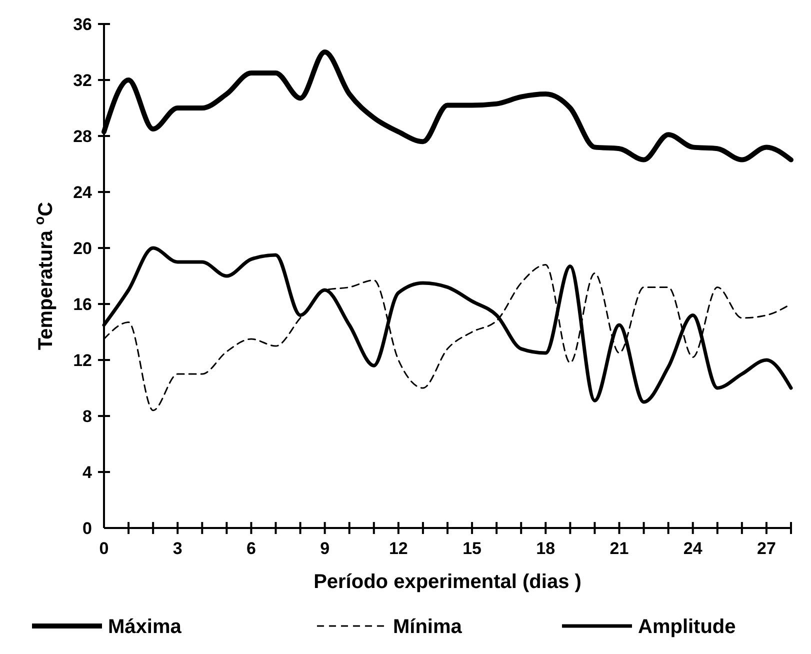  Describe the element at coordinates (251, 548) in the screenshot. I see `x-tick-label: 6` at that location.